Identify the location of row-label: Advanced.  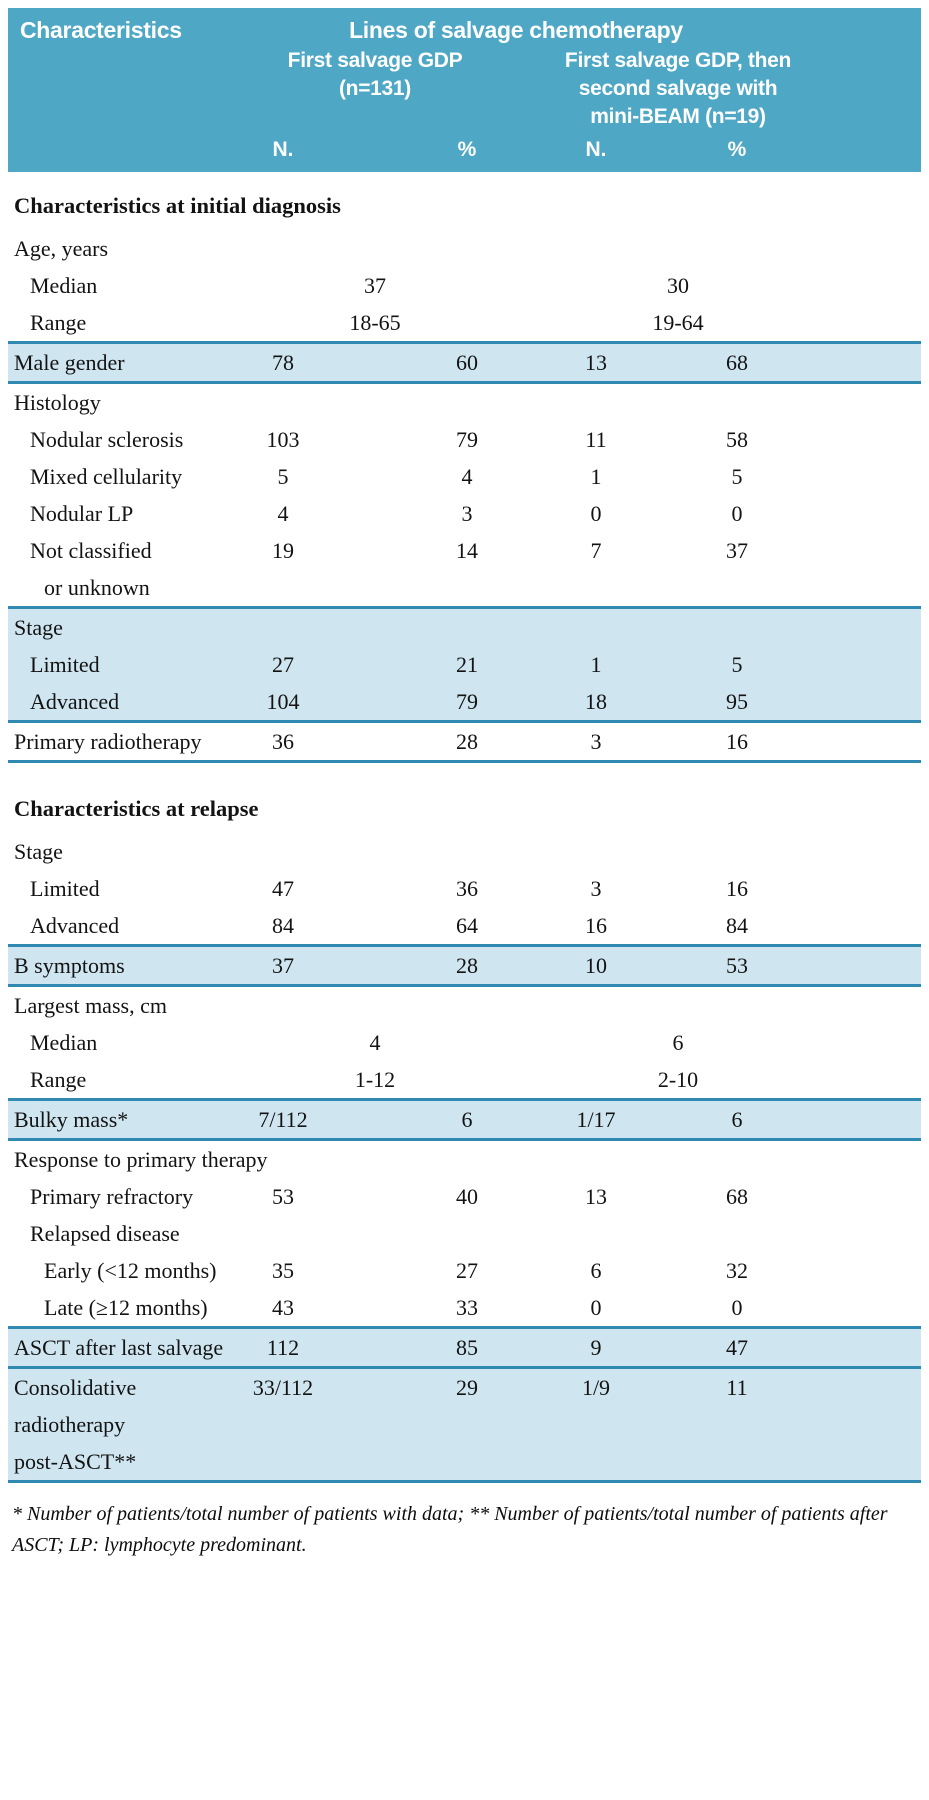
(75, 701).